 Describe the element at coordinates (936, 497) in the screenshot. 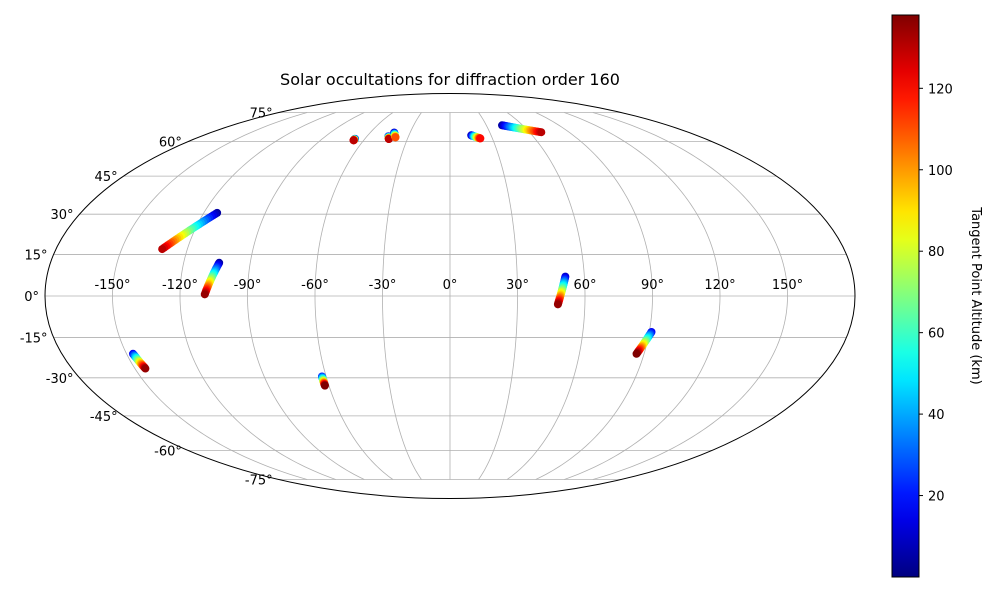

I see `colorbar-tick-label: 20` at that location.